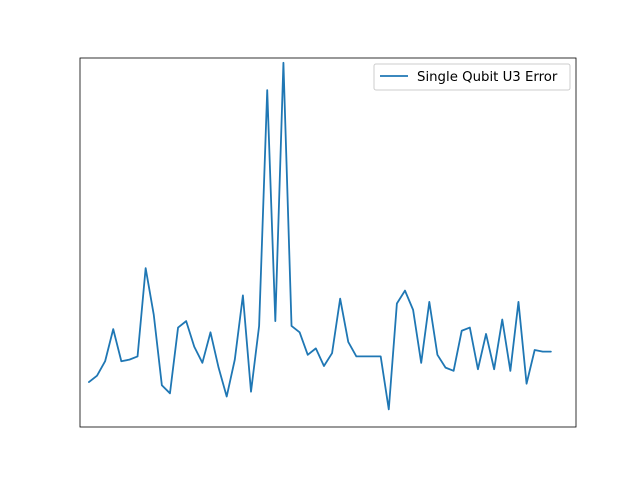 The image size is (640, 480). What do you see at coordinates (487, 77) in the screenshot?
I see `legend-label: Single Qubit U3 Error` at bounding box center [487, 77].